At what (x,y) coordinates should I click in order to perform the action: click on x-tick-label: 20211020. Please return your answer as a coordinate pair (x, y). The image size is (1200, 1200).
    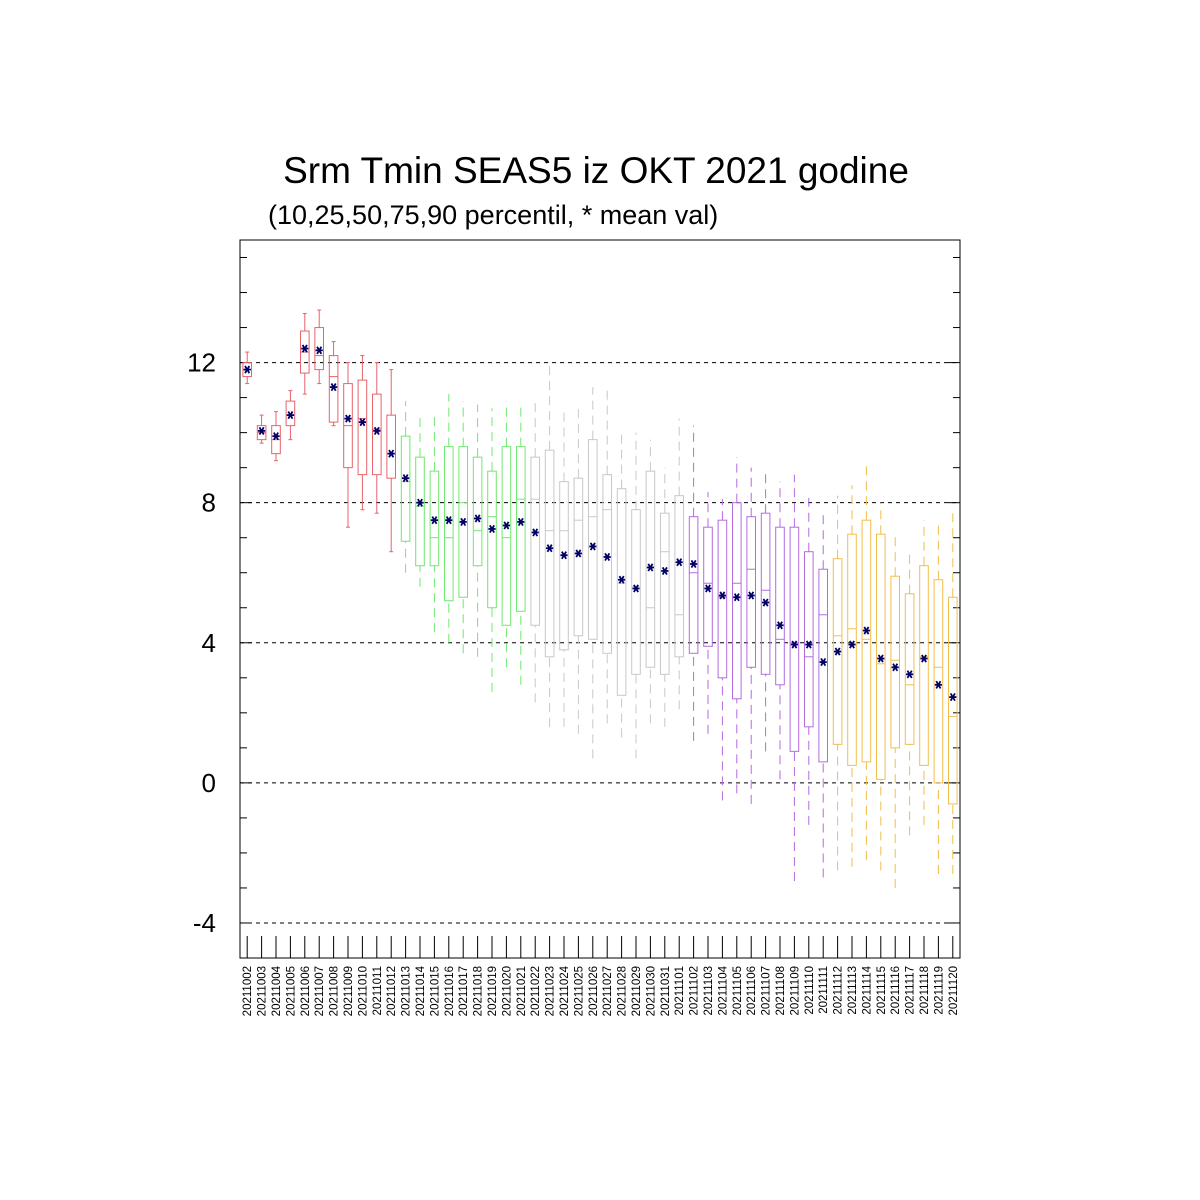
    Looking at the image, I should click on (507, 991).